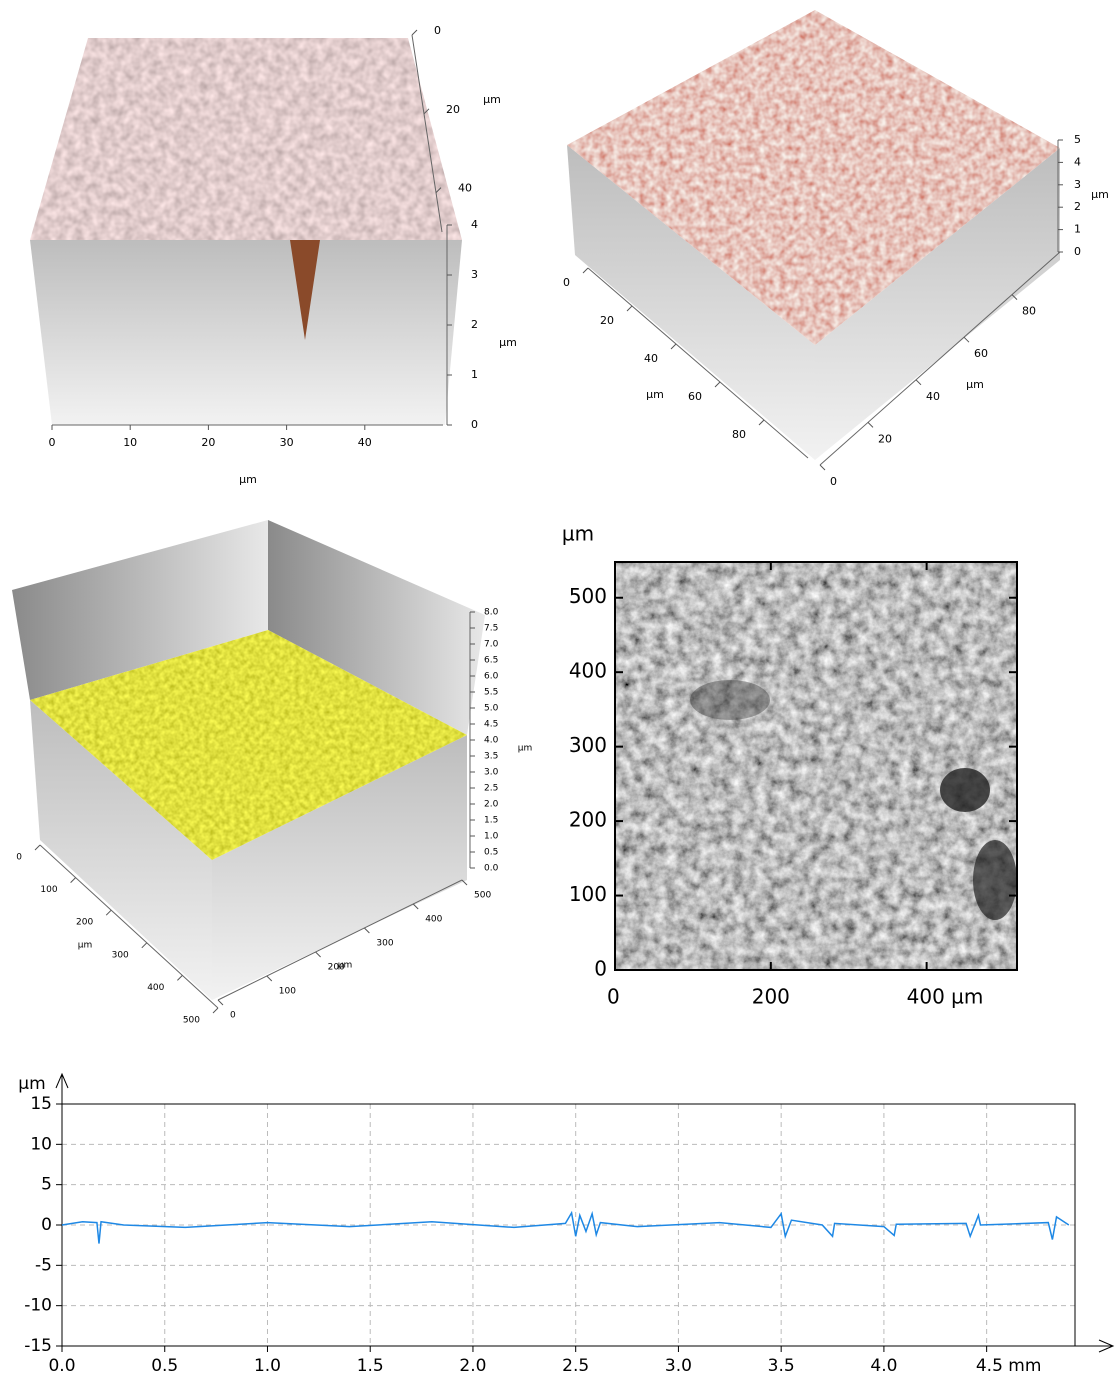  Describe the element at coordinates (588, 596) in the screenshot. I see `y-tick-label: 500` at that location.